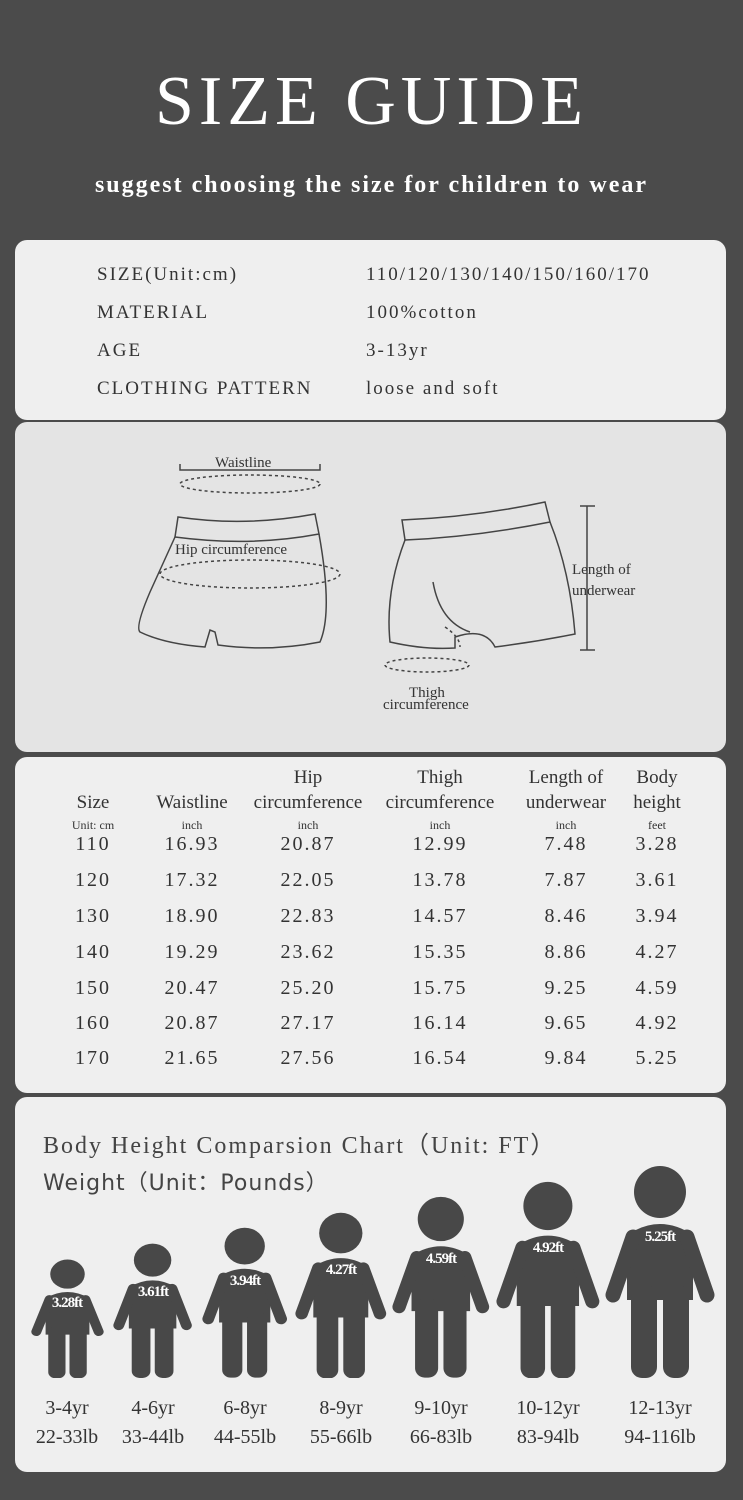 The height and width of the screenshot is (1500, 743). Describe the element at coordinates (308, 1058) in the screenshot. I see `table-cell: 27.56` at that location.